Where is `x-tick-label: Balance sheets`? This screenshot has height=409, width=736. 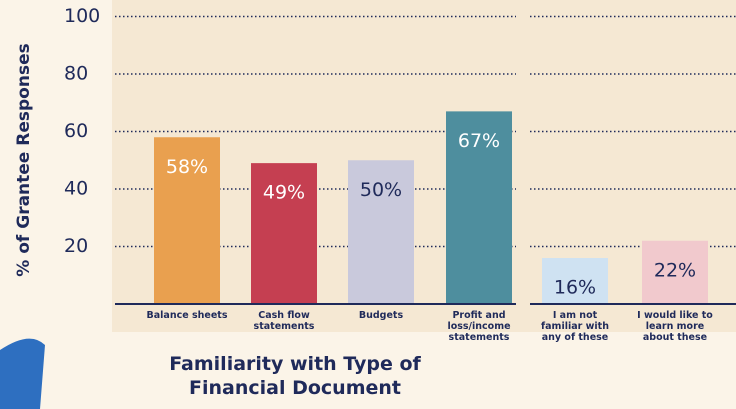 x-tick-label: Balance sheets is located at coordinates (187, 315).